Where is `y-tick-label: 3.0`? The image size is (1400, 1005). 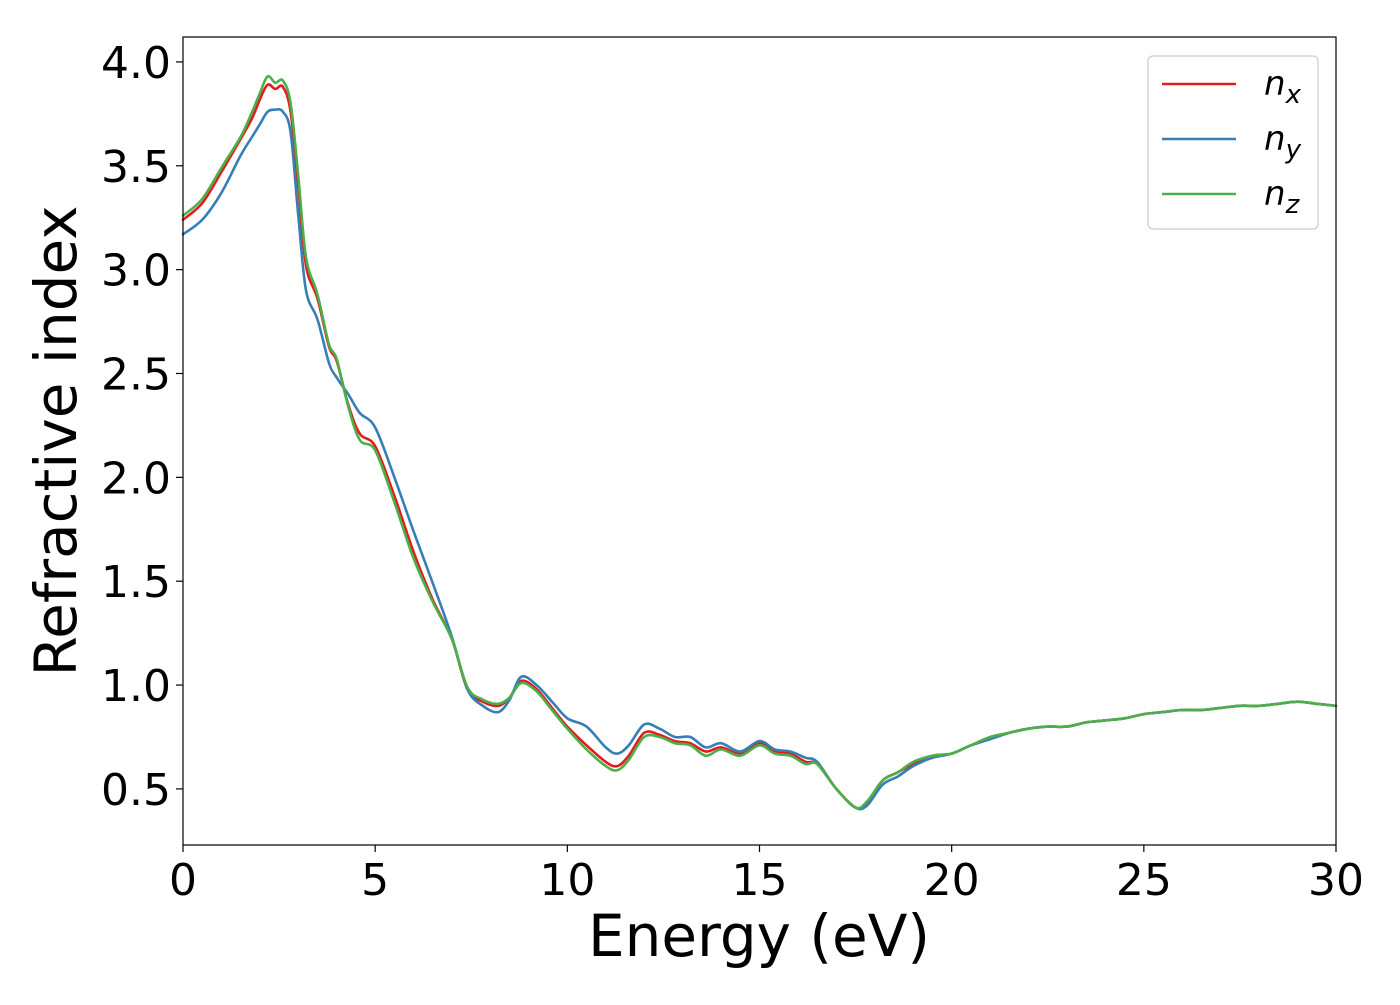 y-tick-label: 3.0 is located at coordinates (136, 271).